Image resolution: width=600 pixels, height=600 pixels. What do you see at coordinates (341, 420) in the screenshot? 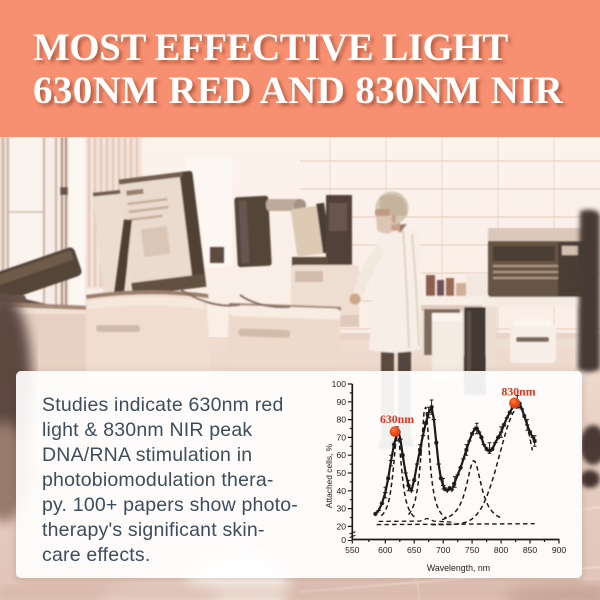
I see `svg-text: 80` at bounding box center [341, 420].